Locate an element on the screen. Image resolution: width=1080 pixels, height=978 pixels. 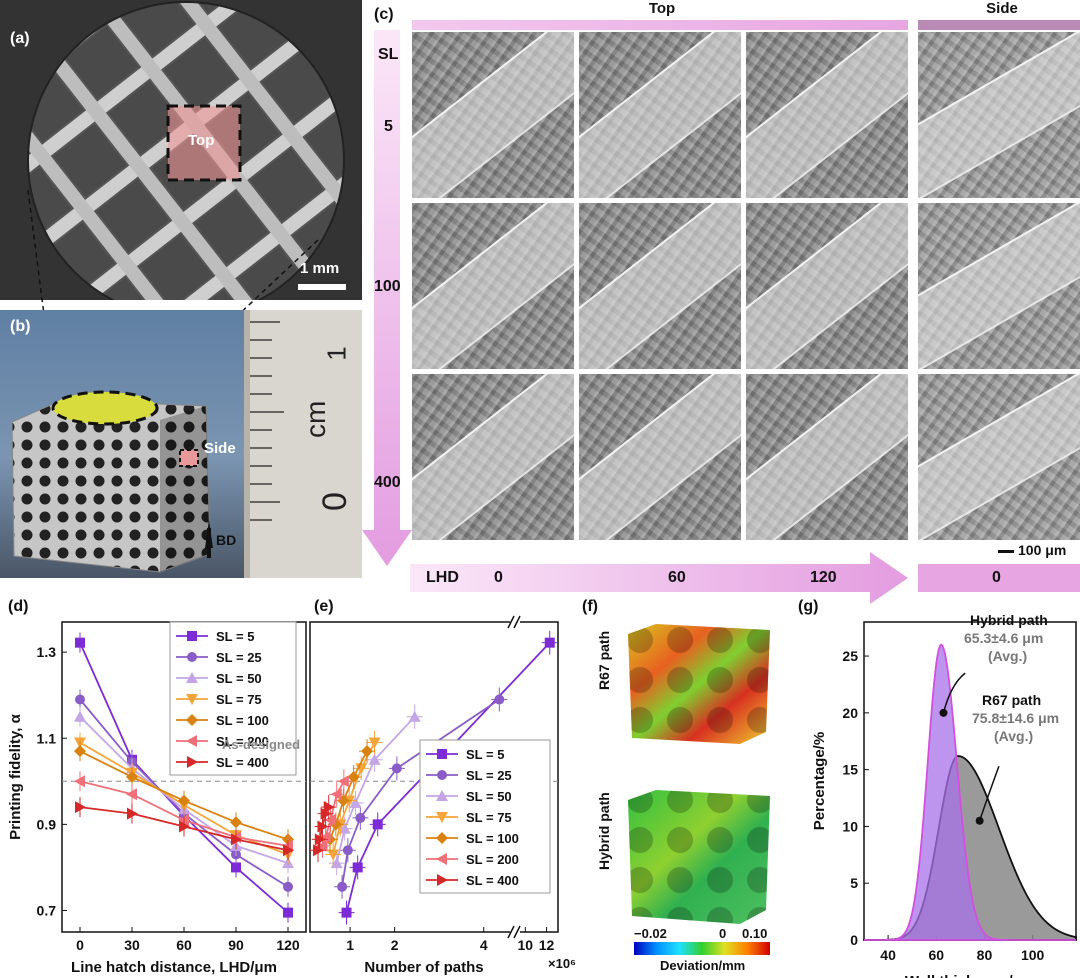
hybrid-distribution is located at coordinates (970, 792).